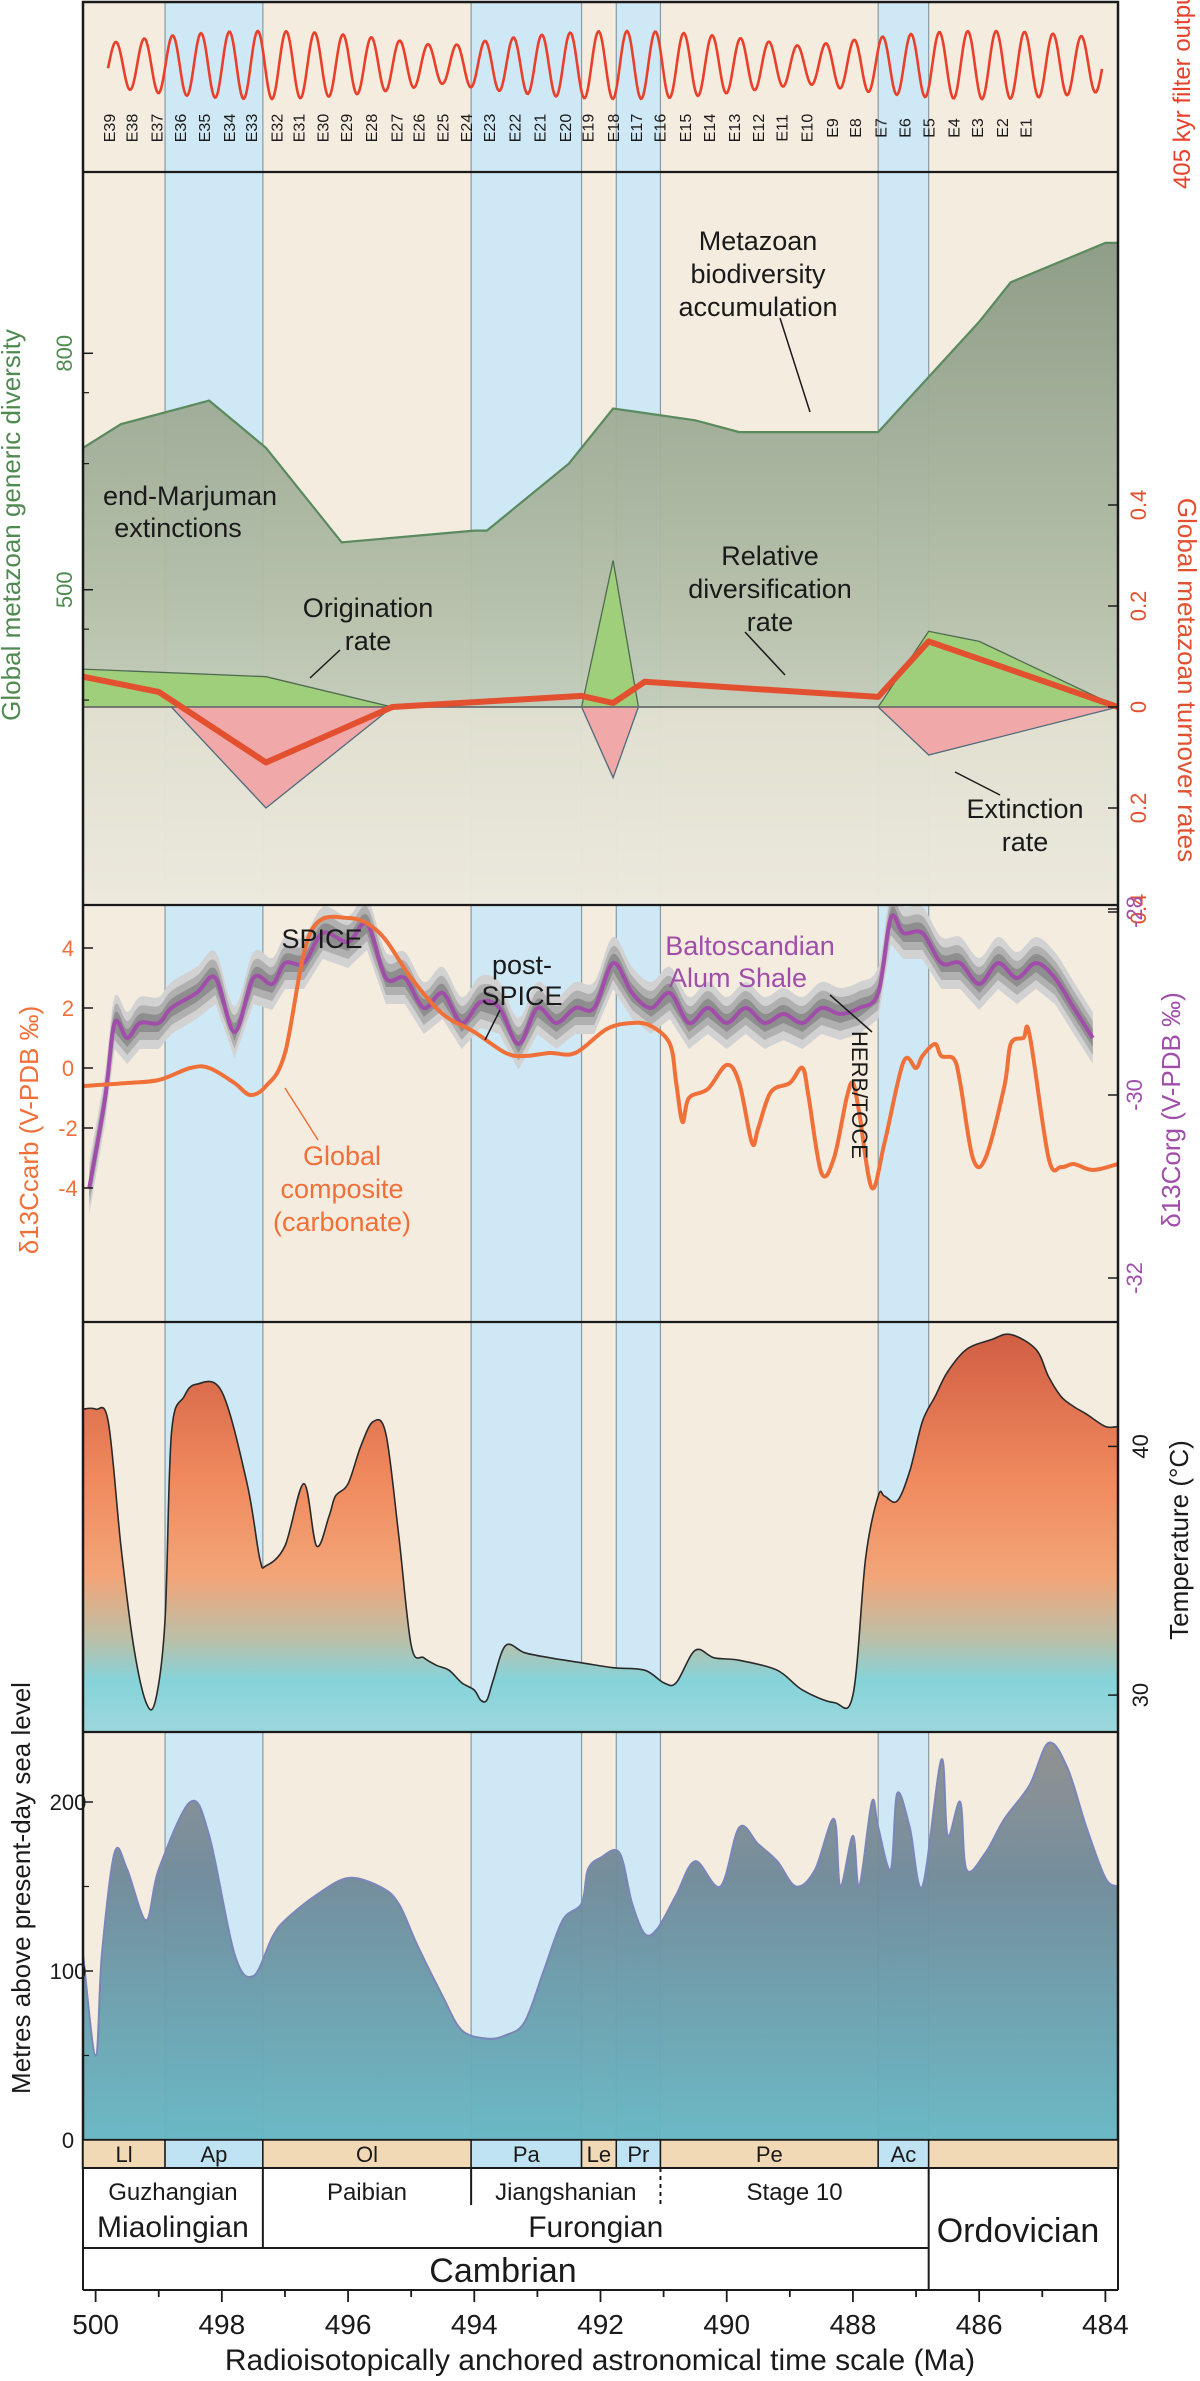 This screenshot has height=2381, width=1200. Describe the element at coordinates (595, 2227) in the screenshot. I see `series-label-1: Furongian` at that location.